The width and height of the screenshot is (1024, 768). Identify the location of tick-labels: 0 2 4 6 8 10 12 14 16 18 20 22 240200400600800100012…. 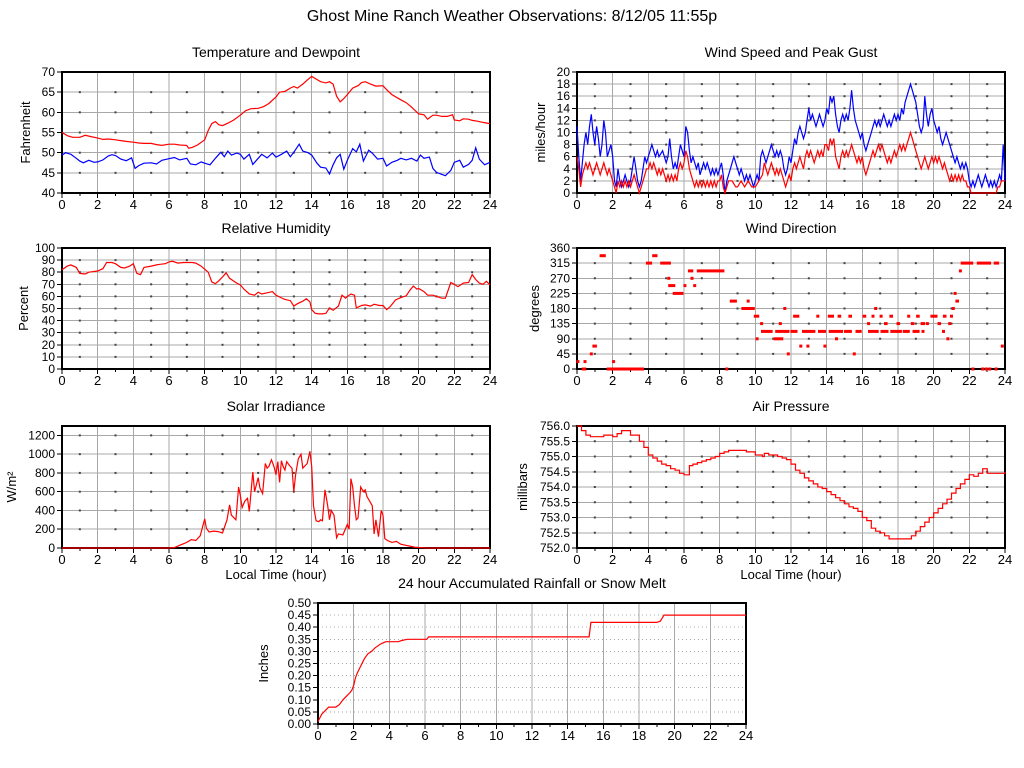
(262, 497).